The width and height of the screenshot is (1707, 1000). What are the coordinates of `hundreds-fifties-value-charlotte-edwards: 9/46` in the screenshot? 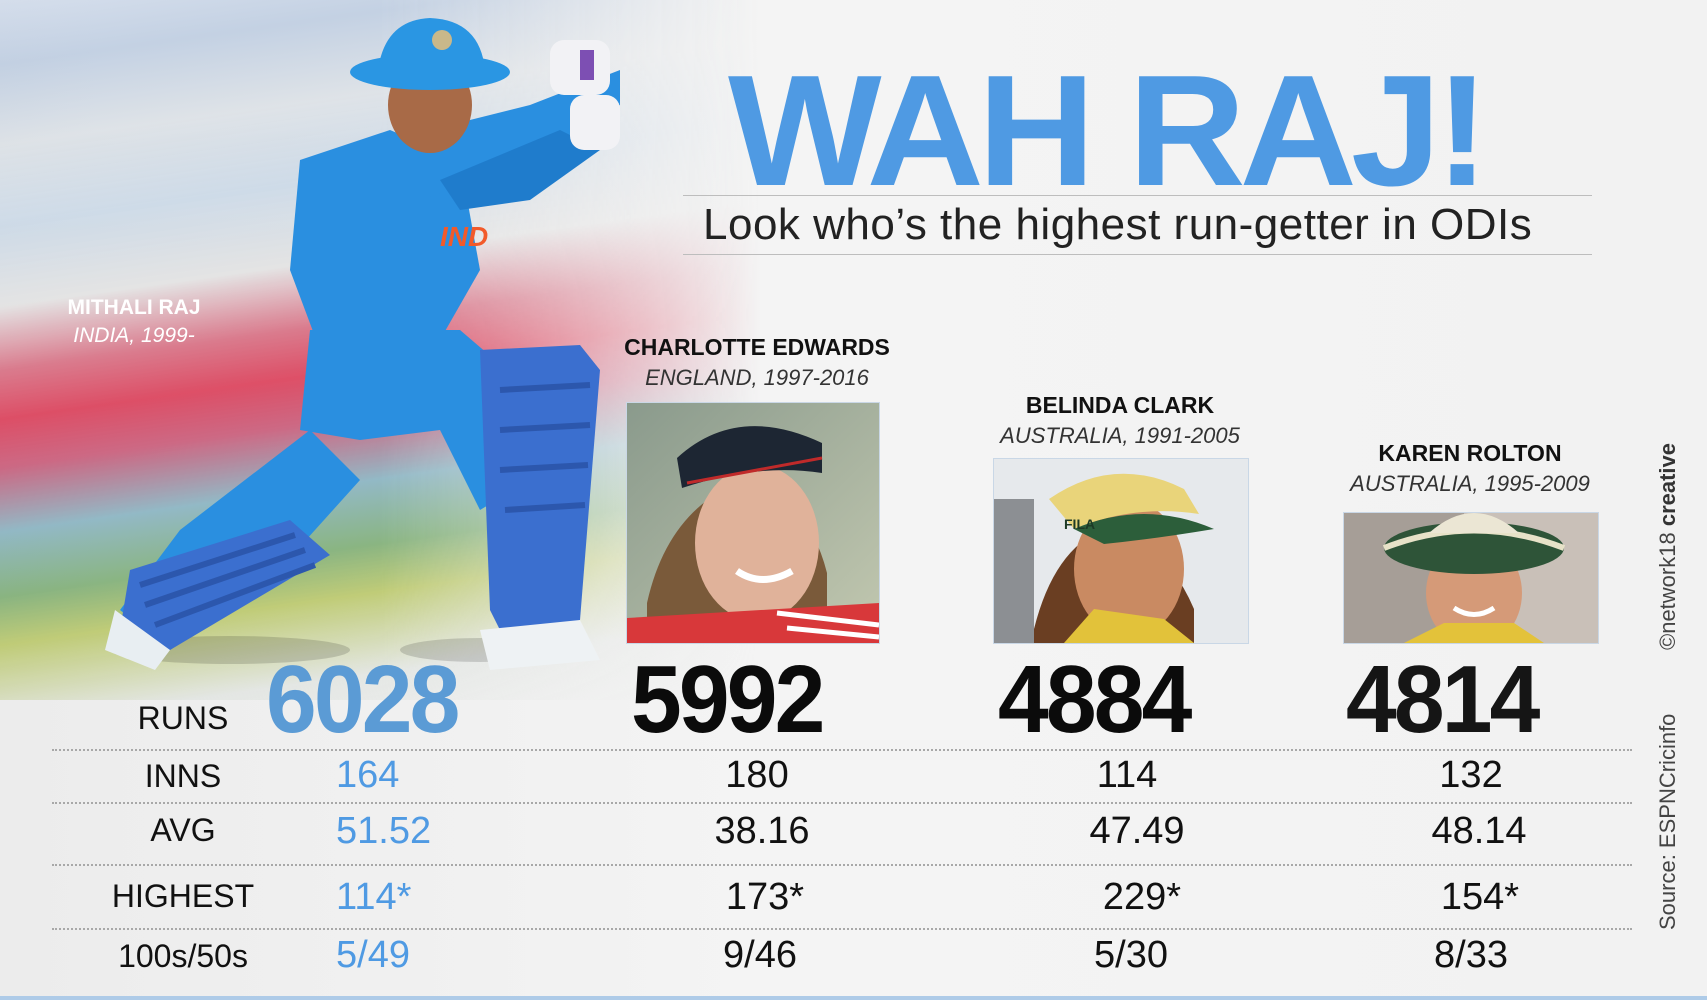 It's located at (760, 955).